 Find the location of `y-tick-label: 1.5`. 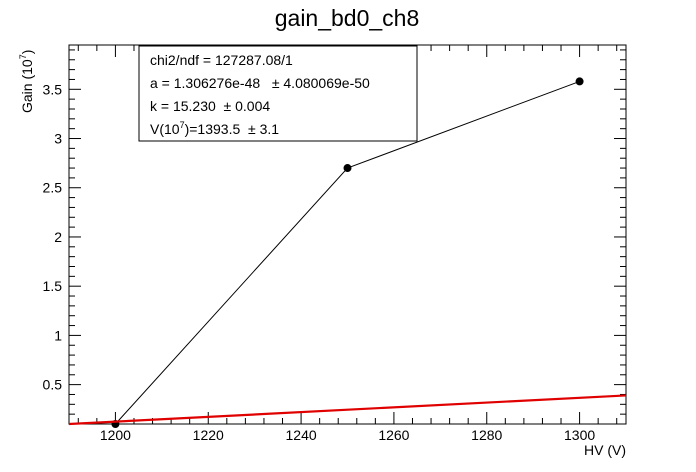

y-tick-label: 1.5 is located at coordinates (53, 286).